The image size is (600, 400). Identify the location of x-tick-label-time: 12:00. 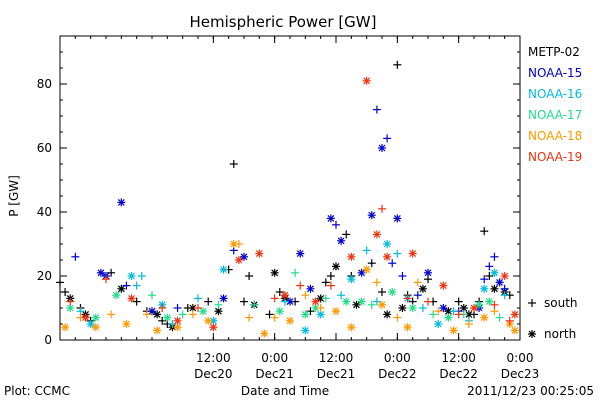
(213, 358).